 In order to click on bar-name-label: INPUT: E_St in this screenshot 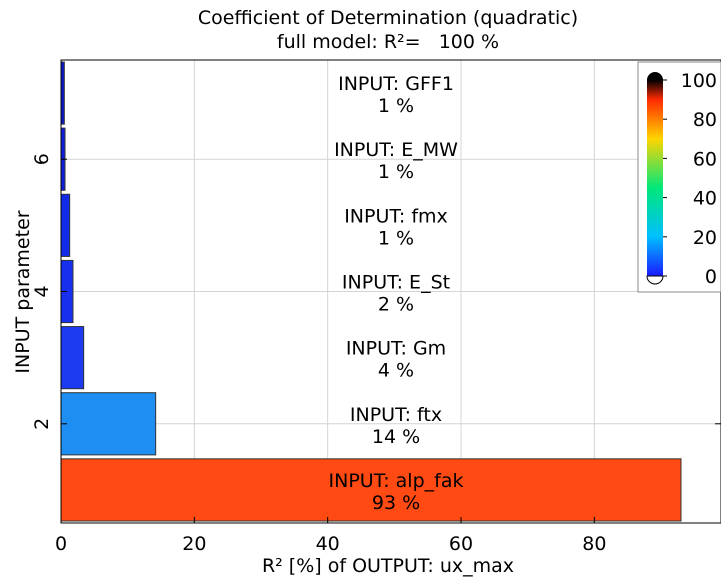, I will do `click(396, 283)`.